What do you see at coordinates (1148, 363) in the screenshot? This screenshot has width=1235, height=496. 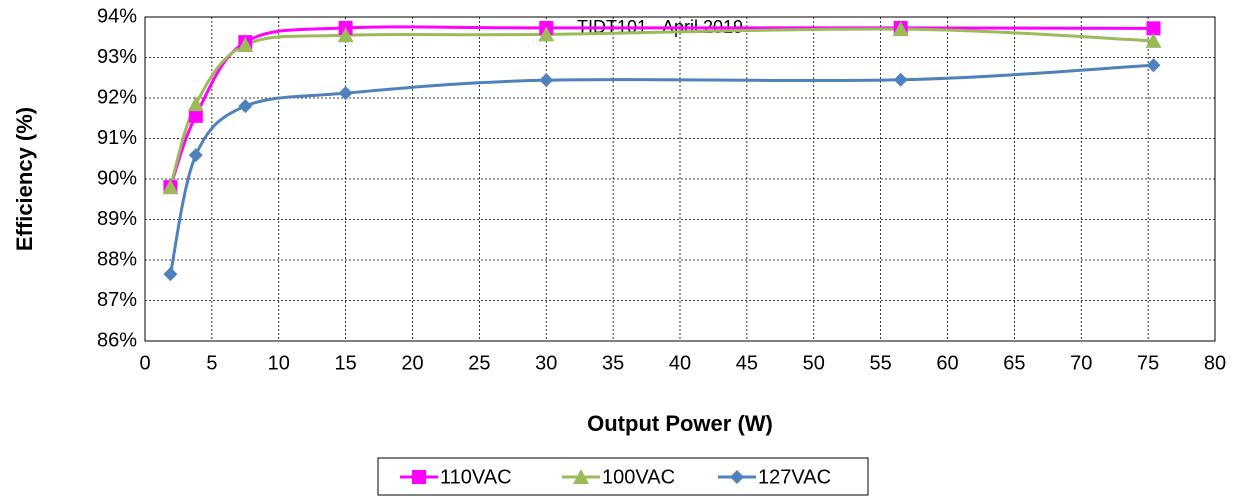 I see `x-tick-label: 75` at bounding box center [1148, 363].